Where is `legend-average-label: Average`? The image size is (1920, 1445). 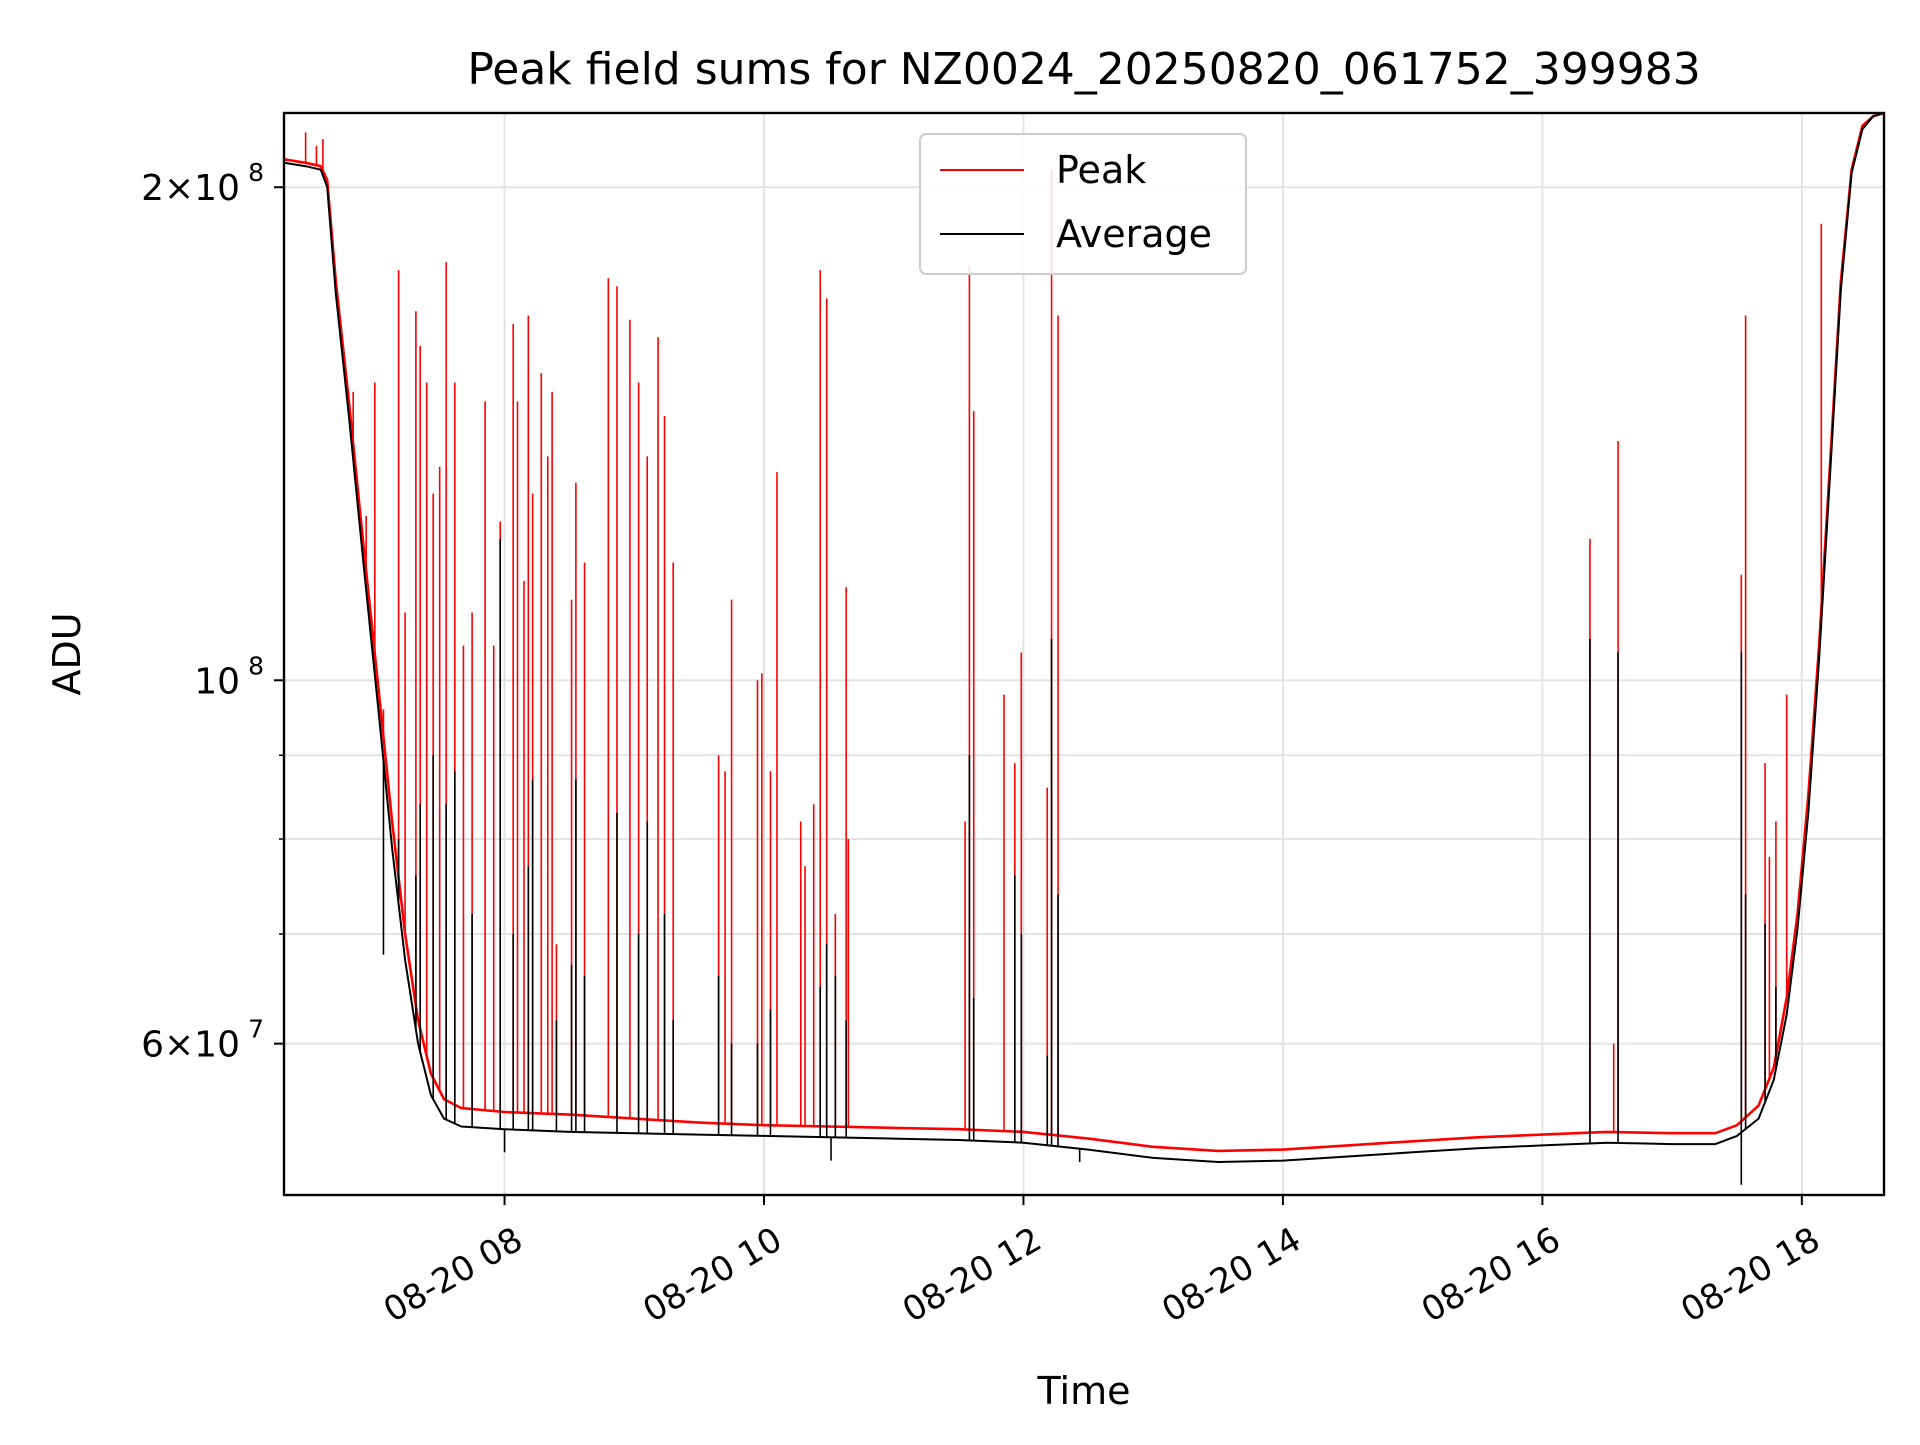
legend-average-label: Average is located at coordinates (1134, 234).